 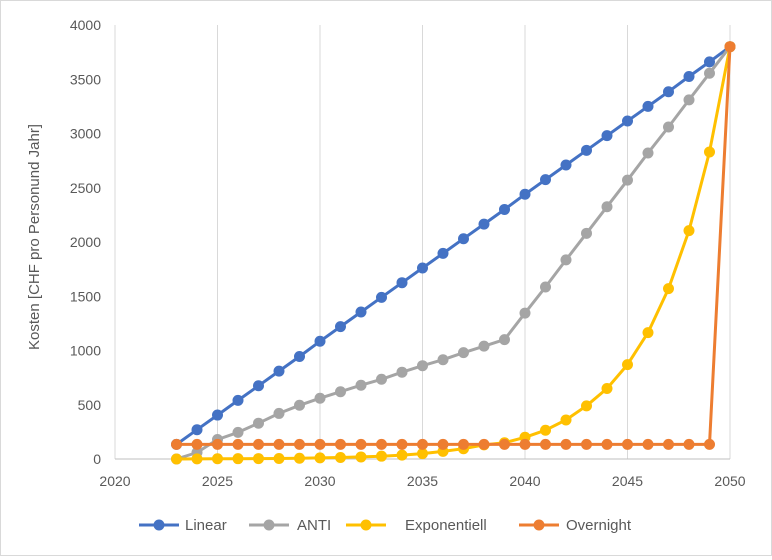 What do you see at coordinates (114, 481) in the screenshot?
I see `x-tick-label: 2020` at bounding box center [114, 481].